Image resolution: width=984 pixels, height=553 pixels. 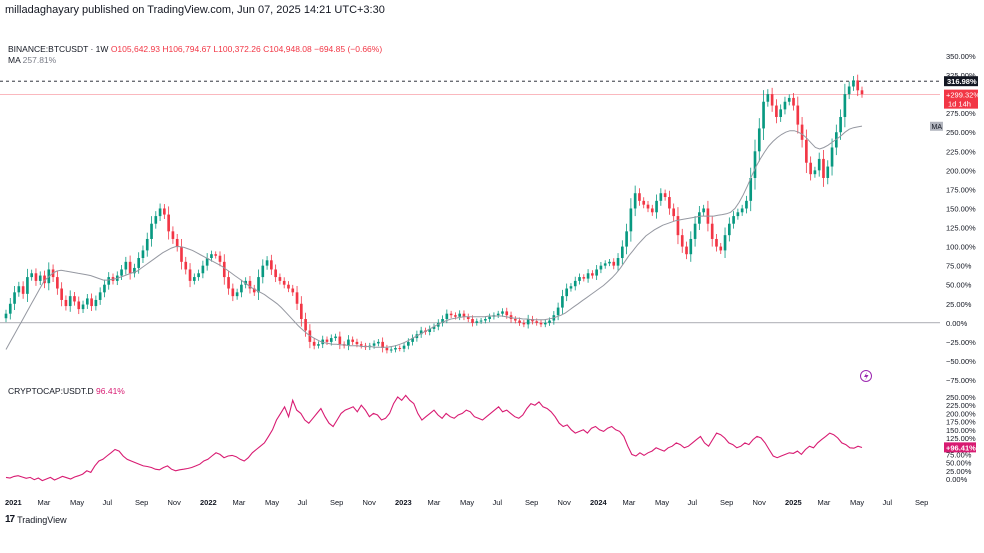 I want to click on main-axis-tick: 325.00%, so click(x=961, y=75).